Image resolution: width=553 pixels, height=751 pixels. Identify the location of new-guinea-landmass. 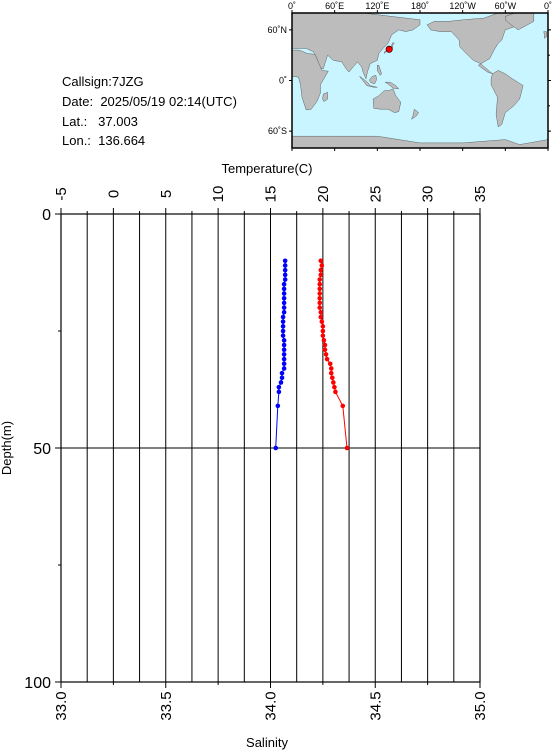
(392, 85).